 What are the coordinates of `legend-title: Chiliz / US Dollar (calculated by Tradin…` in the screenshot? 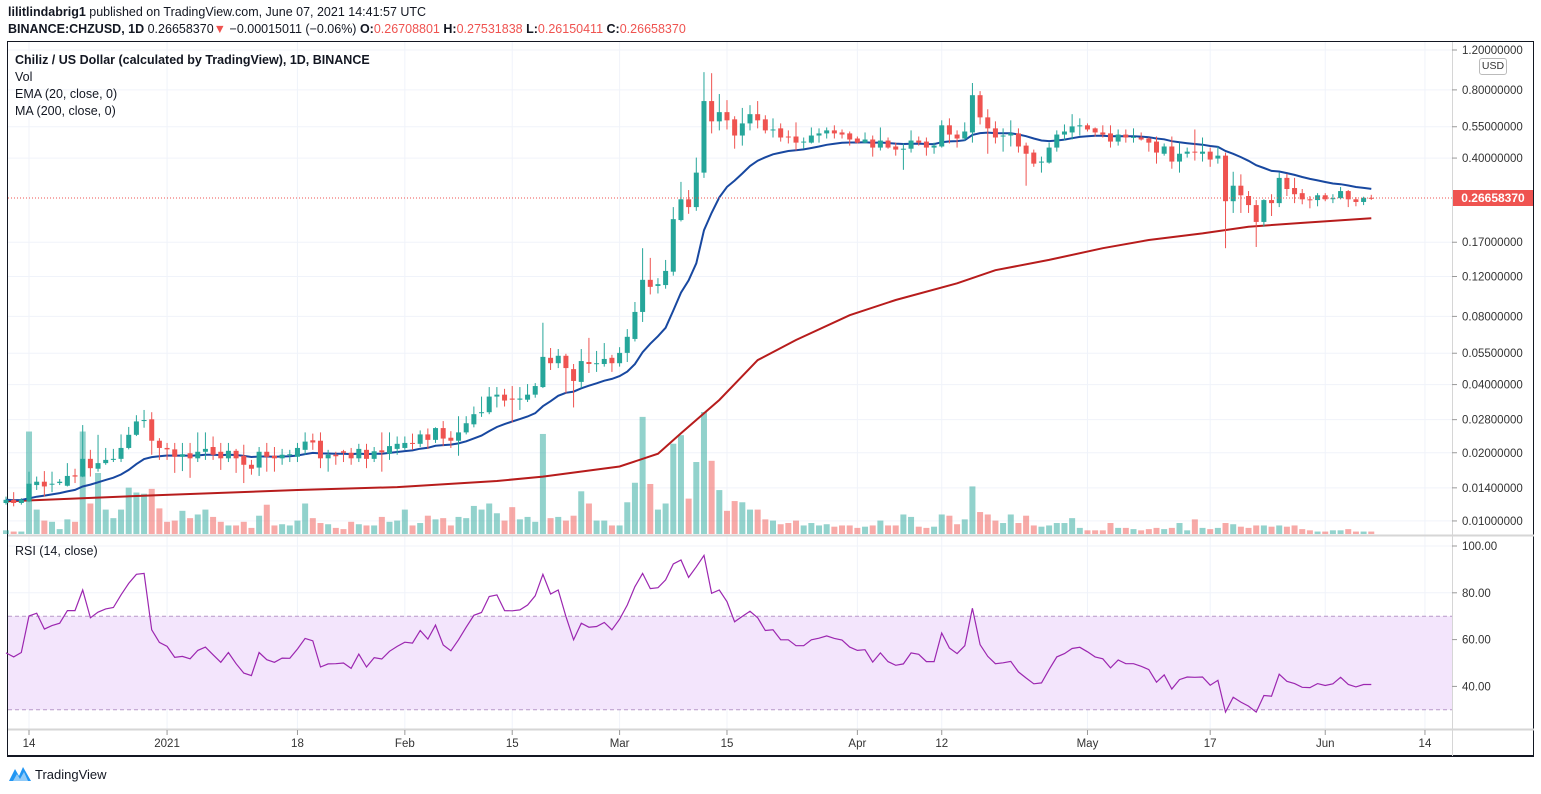 It's located at (192, 60).